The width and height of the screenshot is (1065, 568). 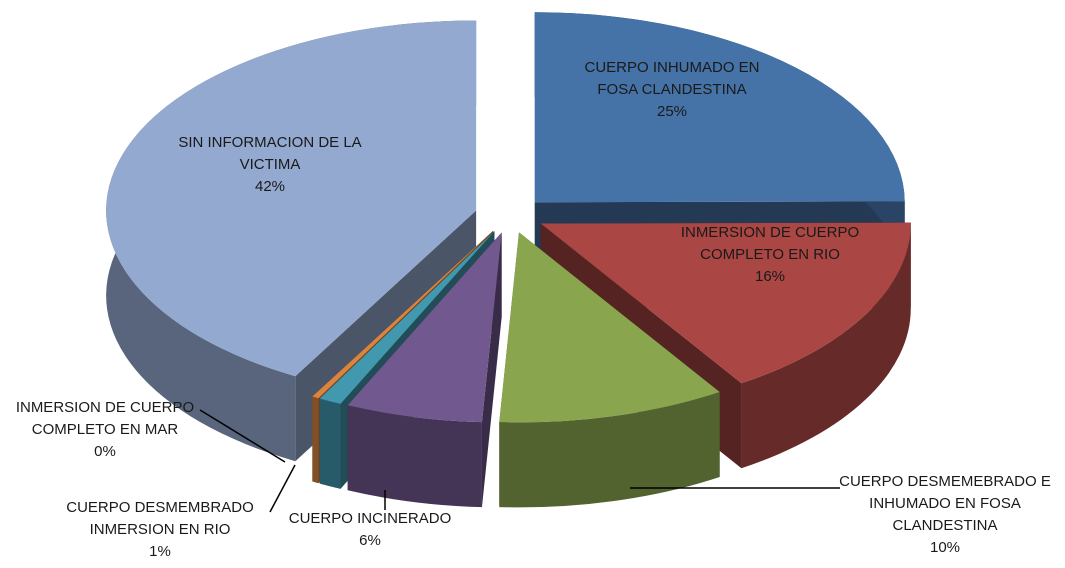 What do you see at coordinates (770, 243) in the screenshot?
I see `category-name: INMERSION DE CUERPO COMPLETO EN RIO` at bounding box center [770, 243].